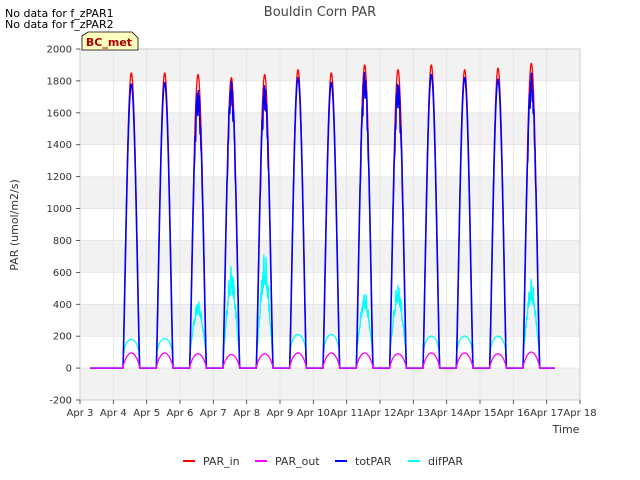 The image size is (640, 480). What do you see at coordinates (80, 413) in the screenshot?
I see `x-tick-label: Apr 3` at bounding box center [80, 413].